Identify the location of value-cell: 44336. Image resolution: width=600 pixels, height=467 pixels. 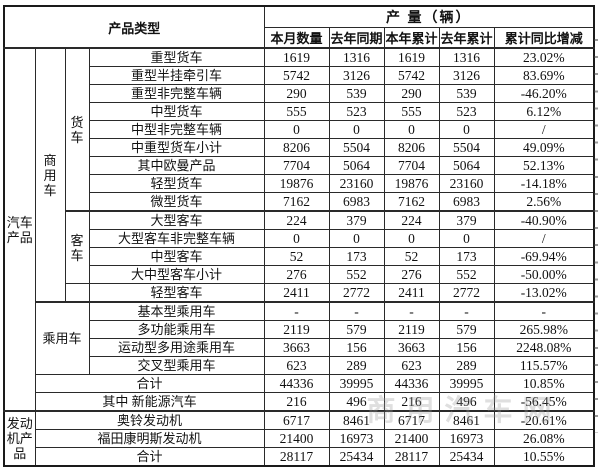
(411, 383).